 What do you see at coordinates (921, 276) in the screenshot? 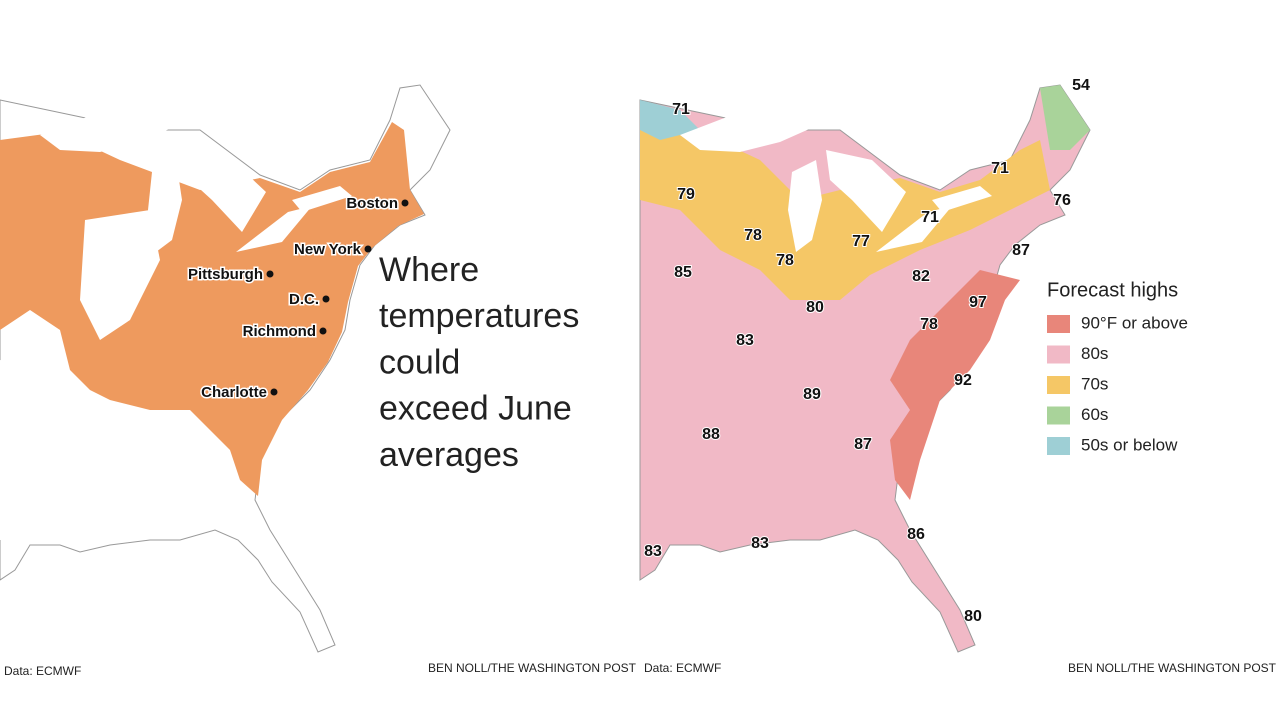
I see `temperature-label: 82` at bounding box center [921, 276].